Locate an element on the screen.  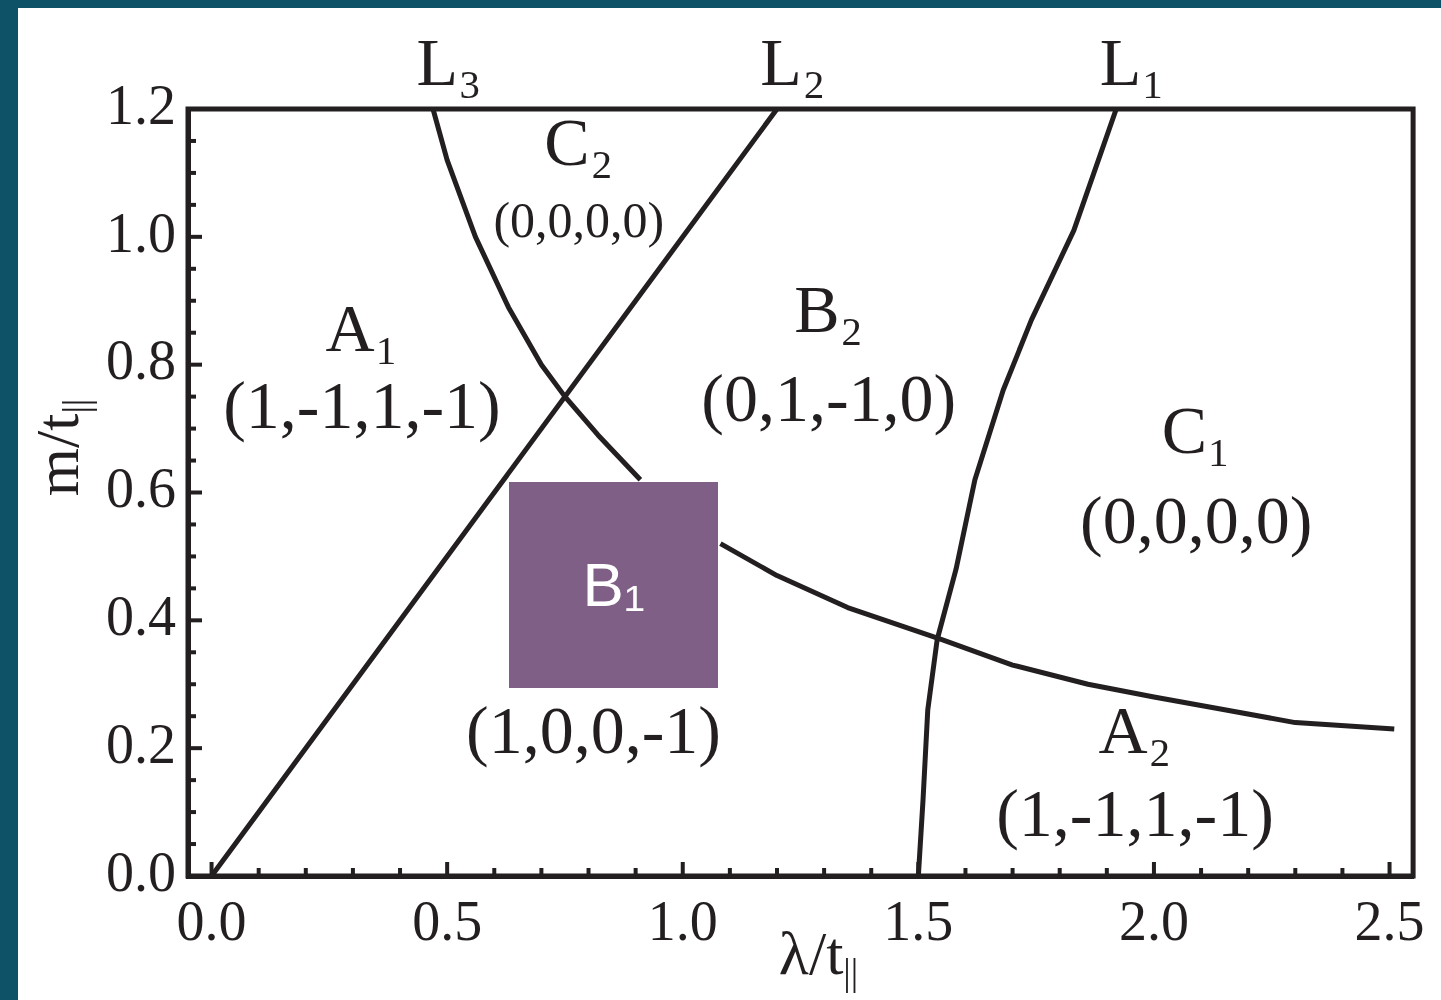
y-axis-title: m/t|| is located at coordinates (60, 447).